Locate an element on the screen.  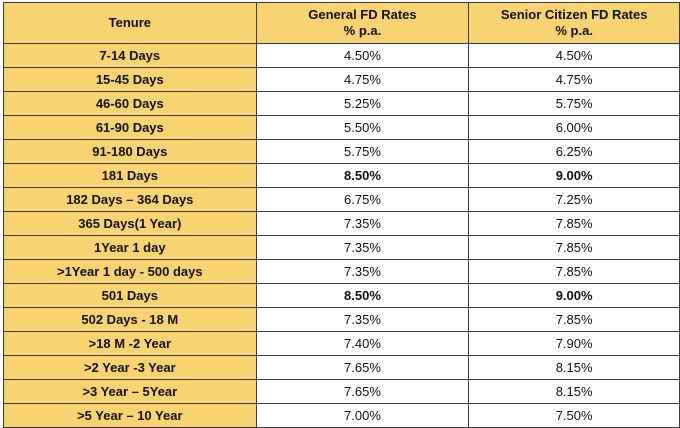
table-row: 61-90 Days 5.50% 6.00% is located at coordinates (341, 127).